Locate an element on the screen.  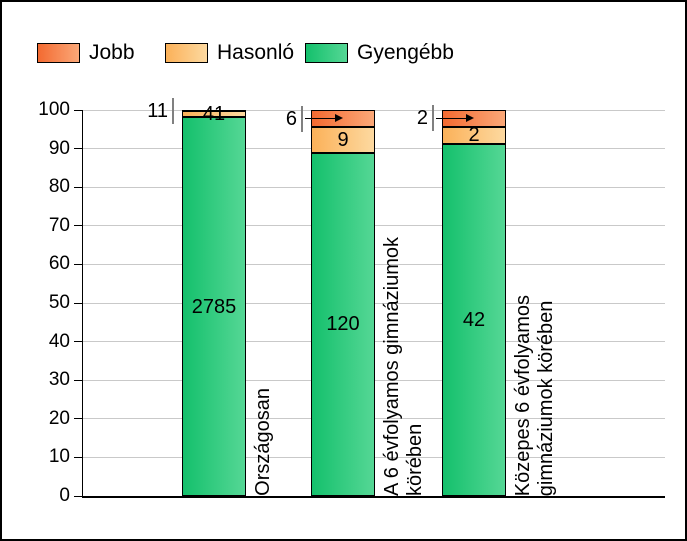
bar-value-label-hasonlo: 41 is located at coordinates (214, 114).